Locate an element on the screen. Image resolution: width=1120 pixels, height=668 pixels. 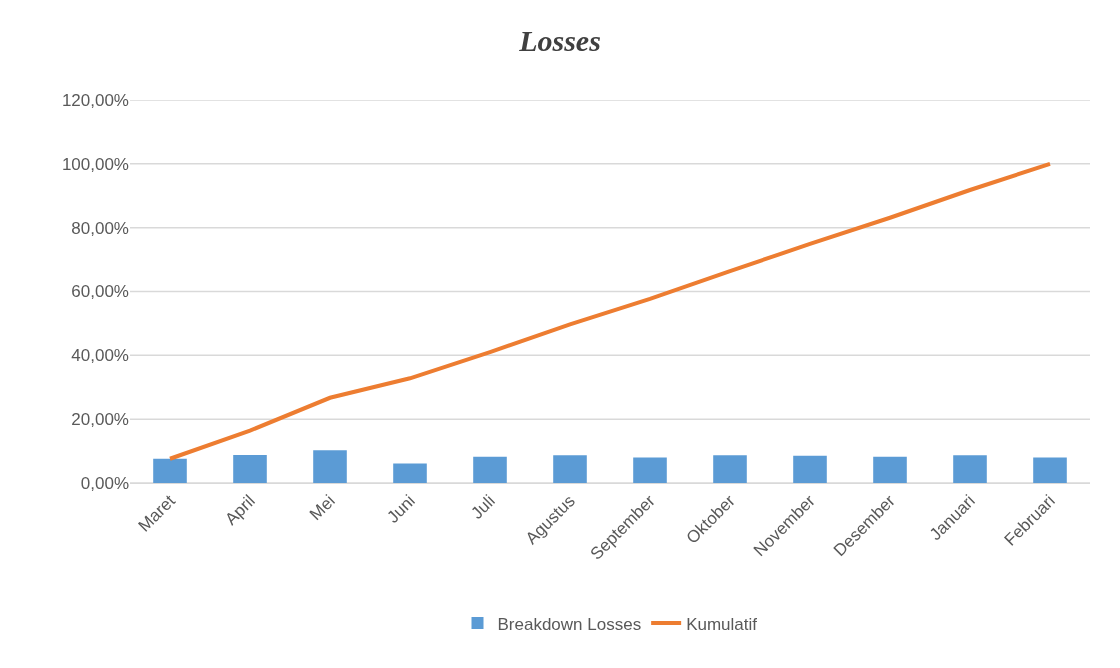
y-tick-label: 120,00% is located at coordinates (95, 100).